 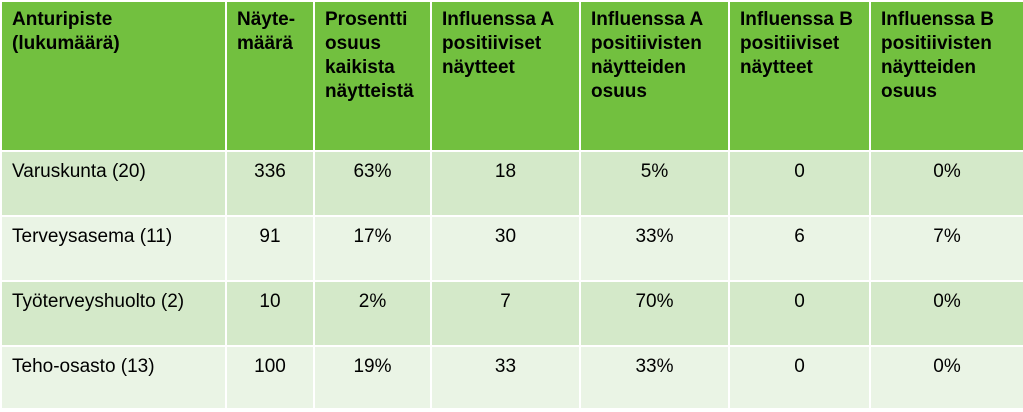 I want to click on table-cell-naytemaara: 336, so click(x=270, y=183).